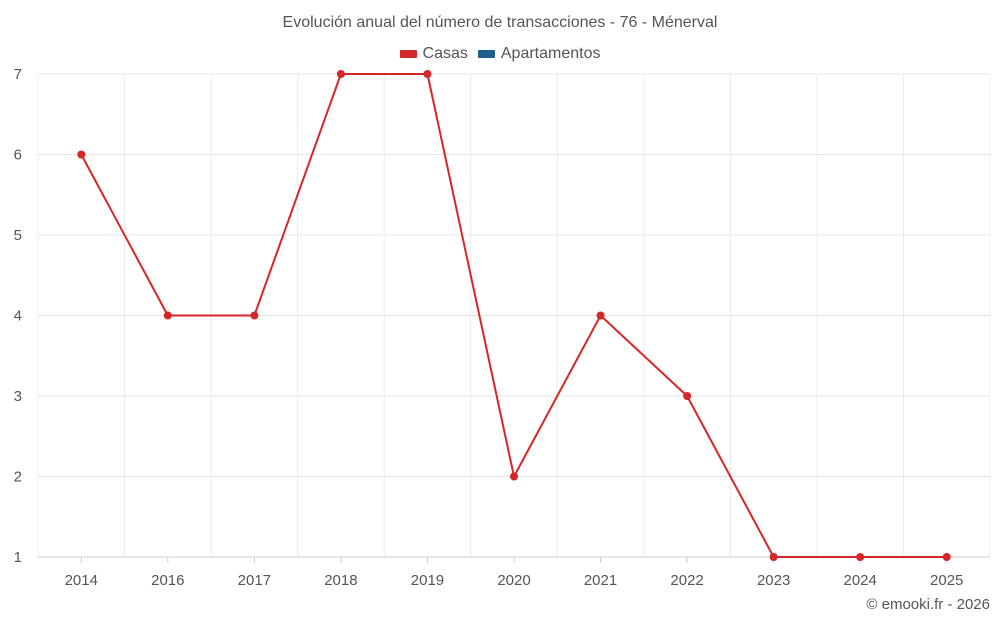 This screenshot has width=1000, height=625. Describe the element at coordinates (928, 604) in the screenshot. I see `credit-text: © emooki.fr - 2026` at that location.